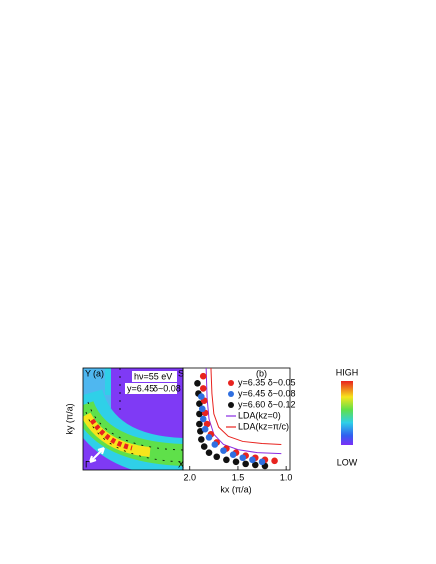 The width and height of the screenshot is (436, 564). What do you see at coordinates (181, 373) in the screenshot?
I see `corner-label: S` at bounding box center [181, 373].